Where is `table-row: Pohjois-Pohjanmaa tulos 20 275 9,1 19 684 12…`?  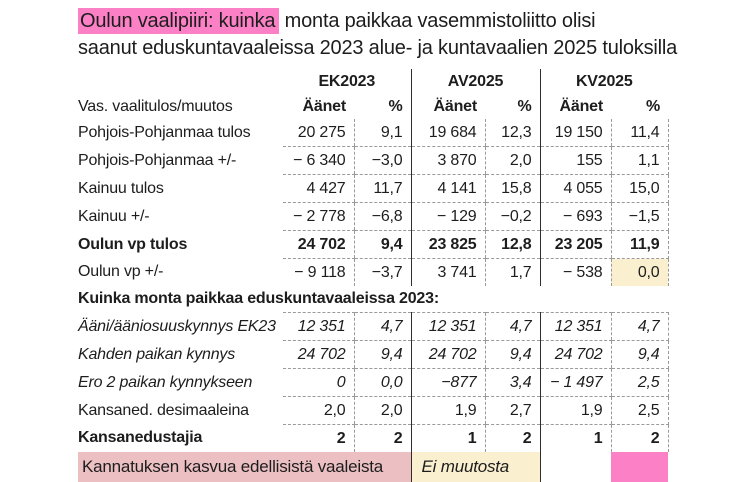
table-row: Pohjois-Pohjanmaa tulos 20 275 9,1 19 684 12… is located at coordinates (373, 133).